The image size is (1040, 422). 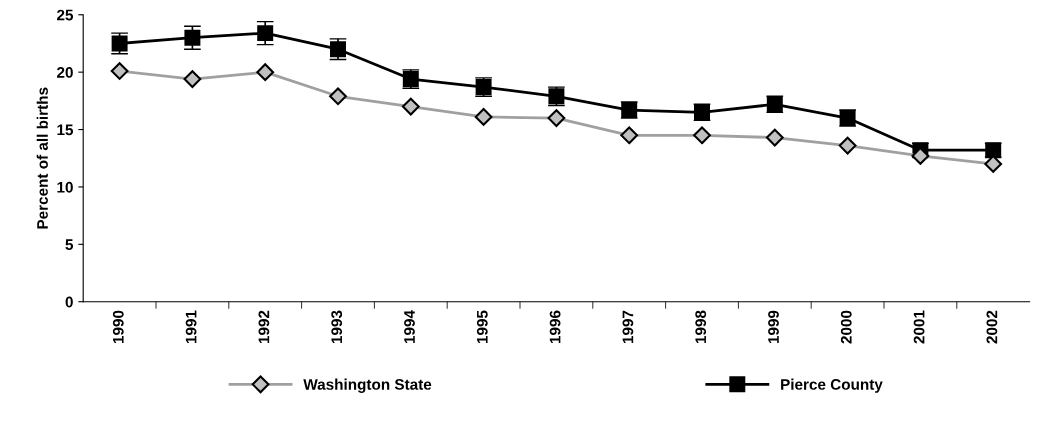 I want to click on x-tick-label: 1991, so click(x=191, y=327).